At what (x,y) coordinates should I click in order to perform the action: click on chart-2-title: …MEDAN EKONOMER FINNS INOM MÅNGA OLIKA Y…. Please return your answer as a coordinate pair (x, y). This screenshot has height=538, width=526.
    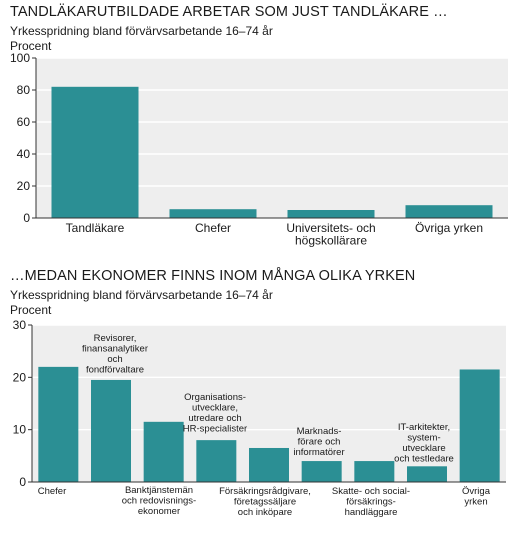
    Looking at the image, I should click on (213, 276).